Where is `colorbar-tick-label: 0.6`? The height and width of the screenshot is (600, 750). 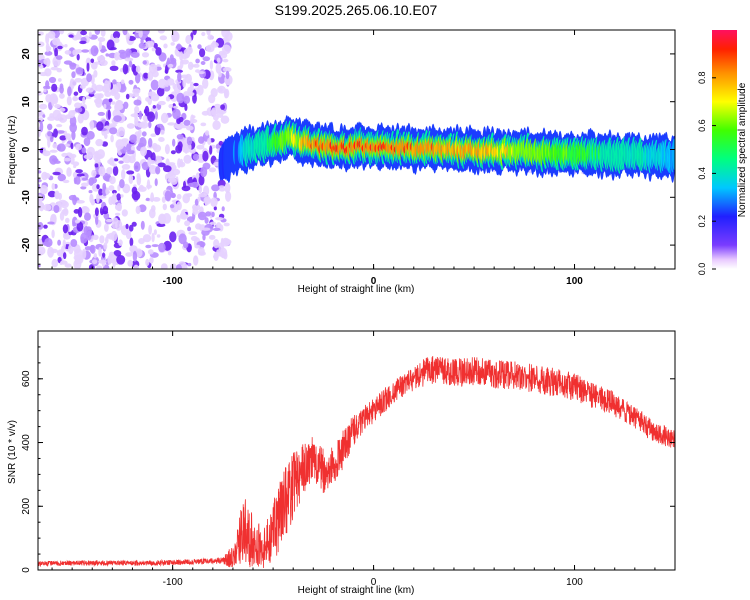 colorbar-tick-label: 0.6 is located at coordinates (702, 125).